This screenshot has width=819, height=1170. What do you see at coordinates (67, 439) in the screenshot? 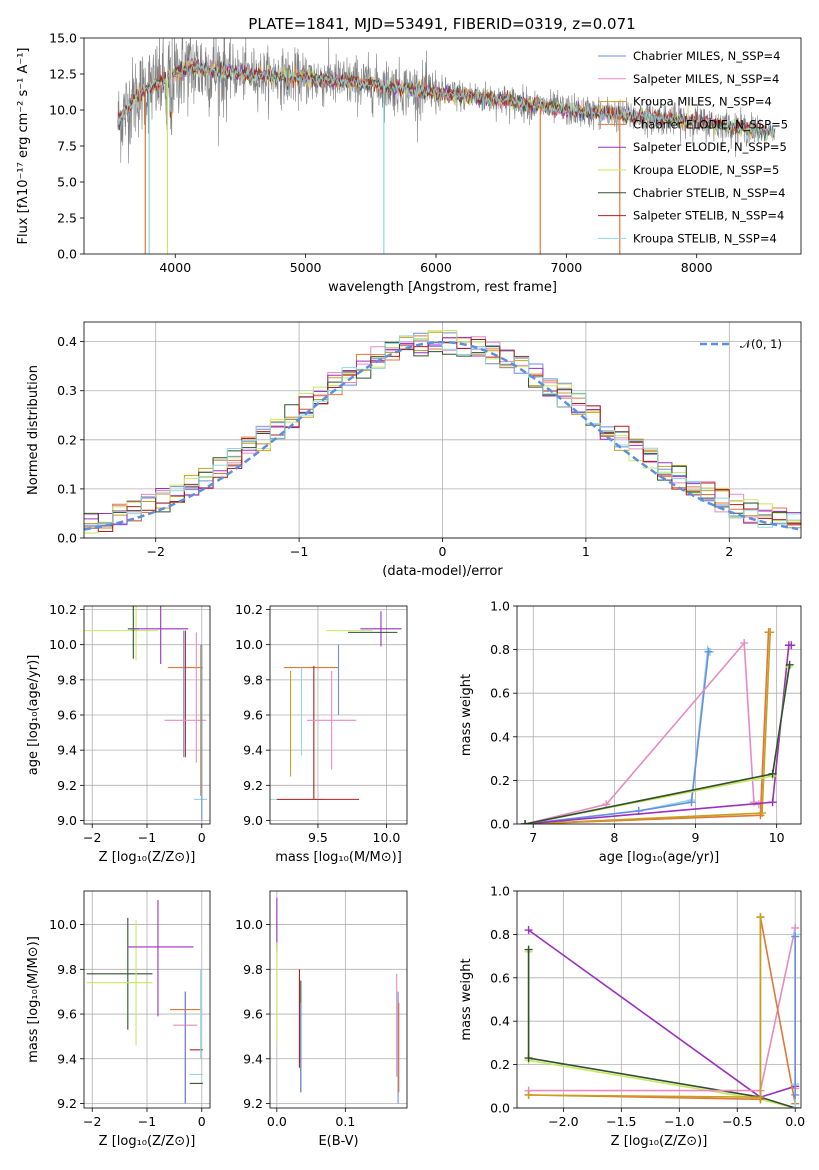
I see `y-tick-label: 0.2` at bounding box center [67, 439].